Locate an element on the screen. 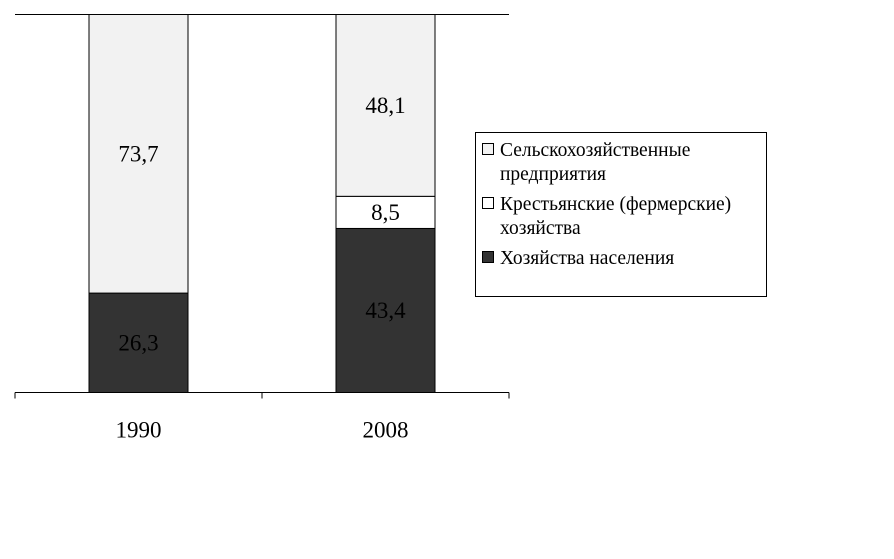 The width and height of the screenshot is (894, 559). data-label: 73,7 is located at coordinates (138, 153).